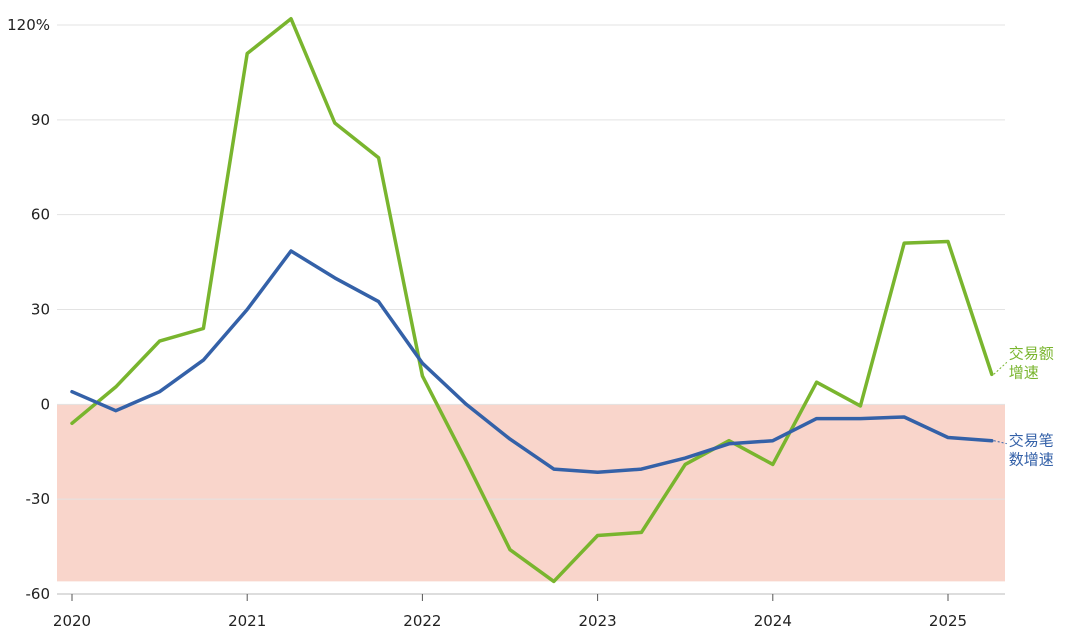 The width and height of the screenshot is (1080, 637). What do you see at coordinates (422, 621) in the screenshot?
I see `x-tick-label: 2022` at bounding box center [422, 621].